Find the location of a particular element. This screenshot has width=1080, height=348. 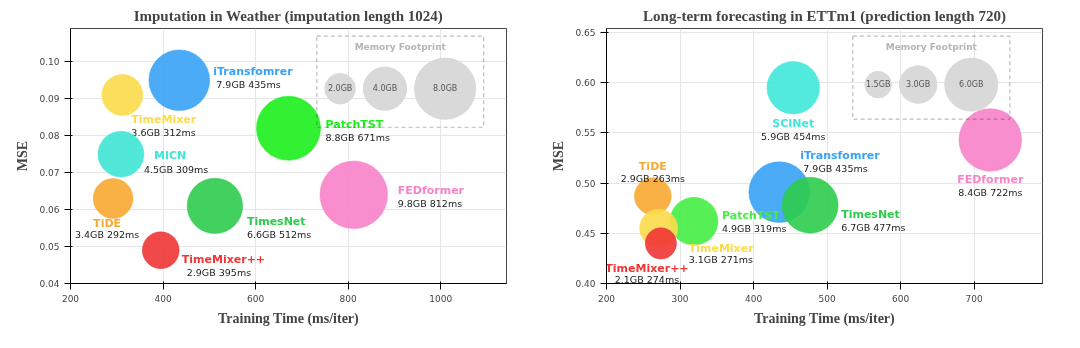

data-label: 6.7GB 477ms is located at coordinates (873, 227).